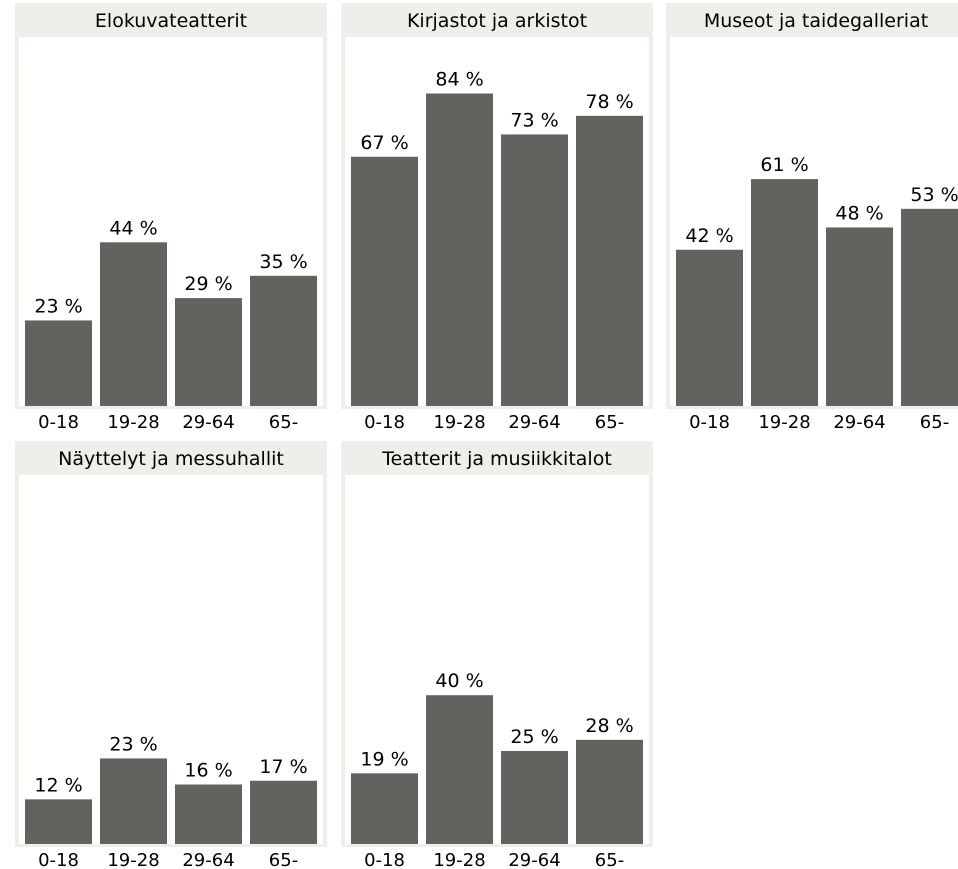  I want to click on data-label: 61 %, so click(784, 165).